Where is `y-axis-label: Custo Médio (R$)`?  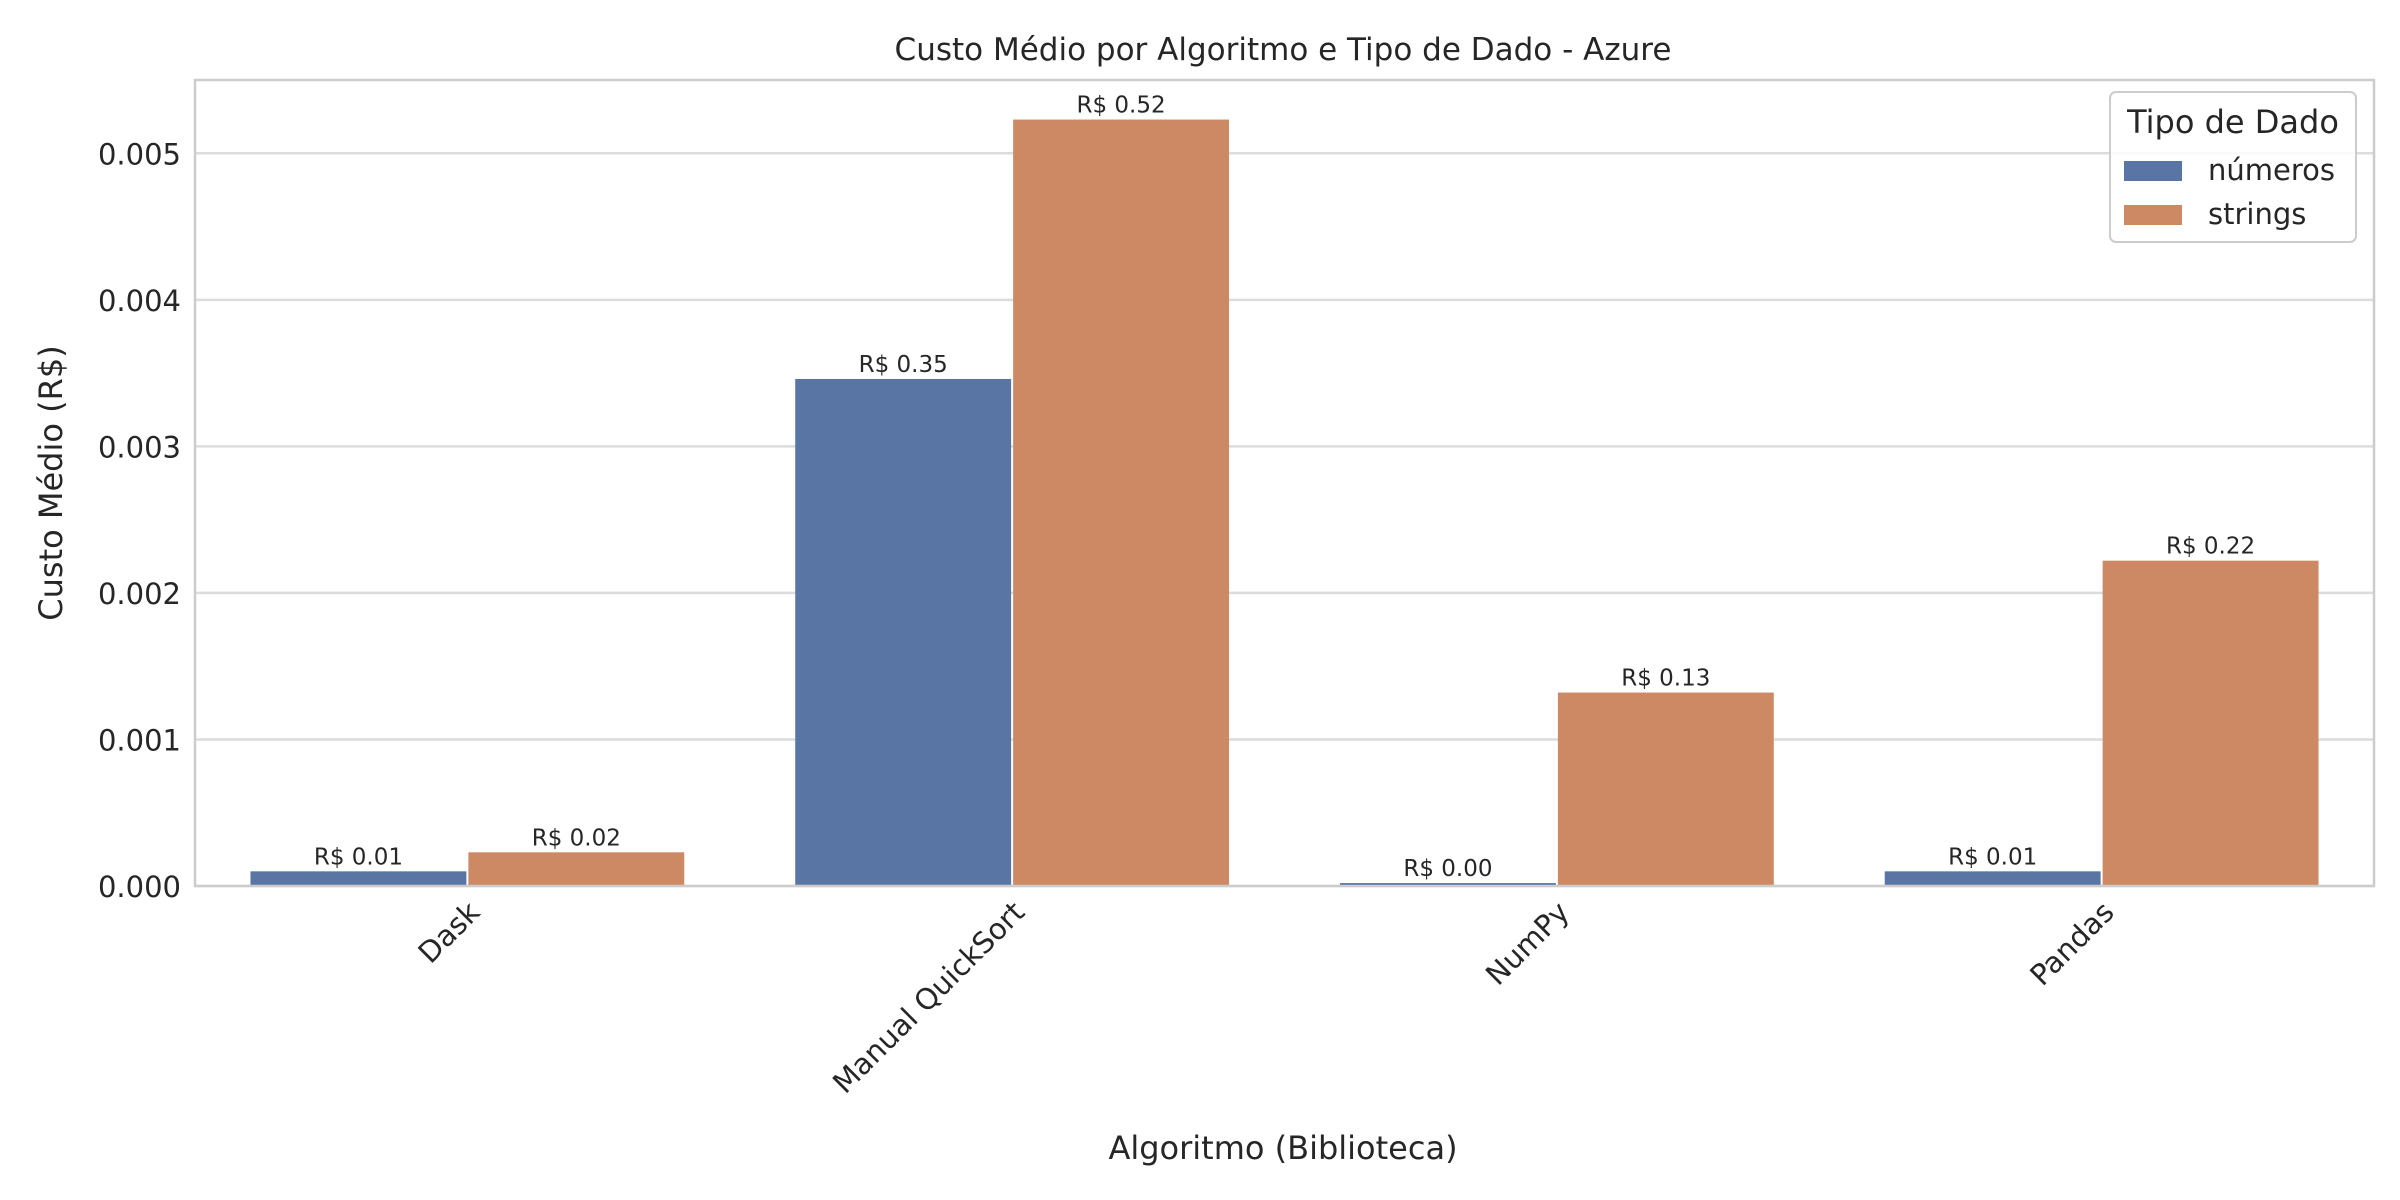
y-axis-label: Custo Médio (R$) is located at coordinates (51, 482).